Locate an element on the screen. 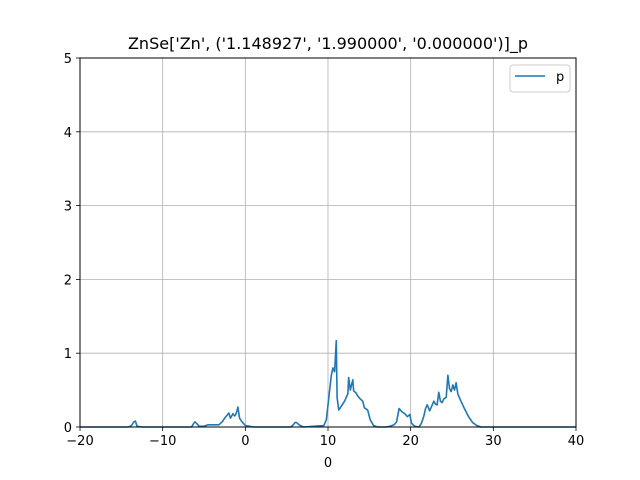 This screenshot has height=480, width=640. legend-box is located at coordinates (540, 78).